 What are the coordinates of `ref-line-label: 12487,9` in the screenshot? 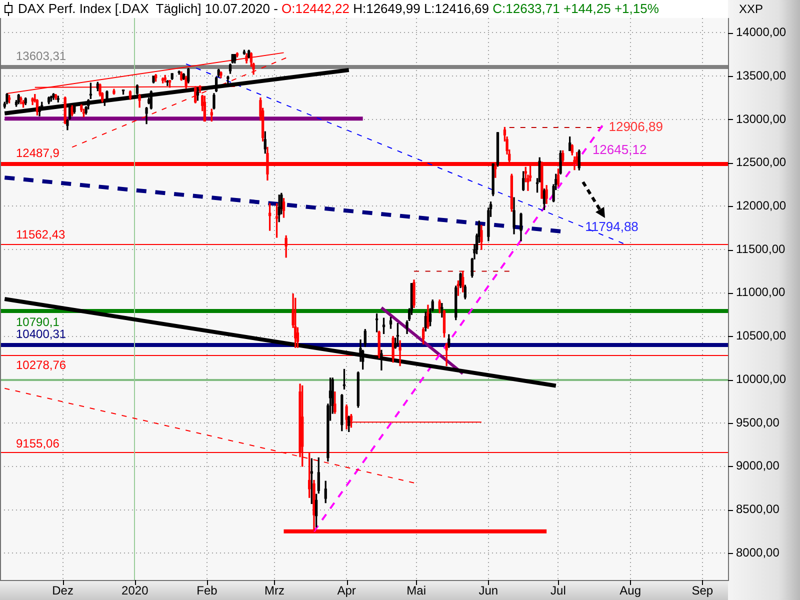 It's located at (38, 153).